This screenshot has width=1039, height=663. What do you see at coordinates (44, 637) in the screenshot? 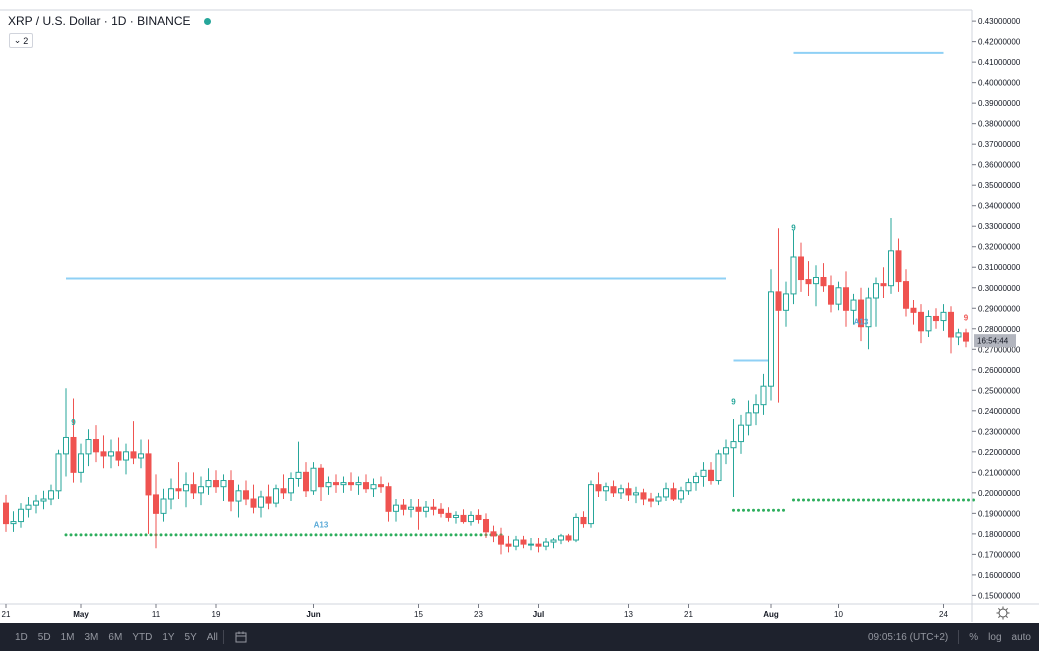
I see `range-button-5d: 5D` at bounding box center [44, 637].